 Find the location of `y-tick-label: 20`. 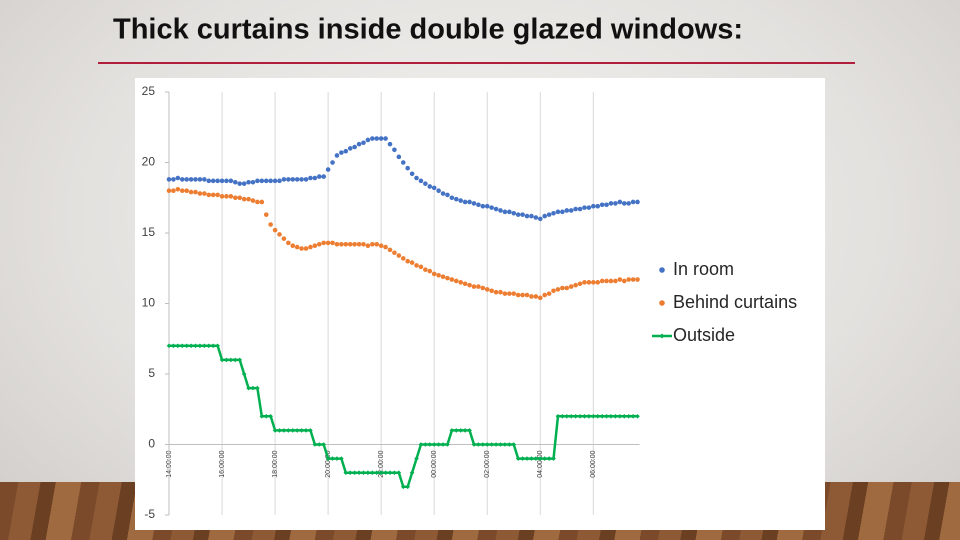

y-tick-label: 20 is located at coordinates (149, 162).